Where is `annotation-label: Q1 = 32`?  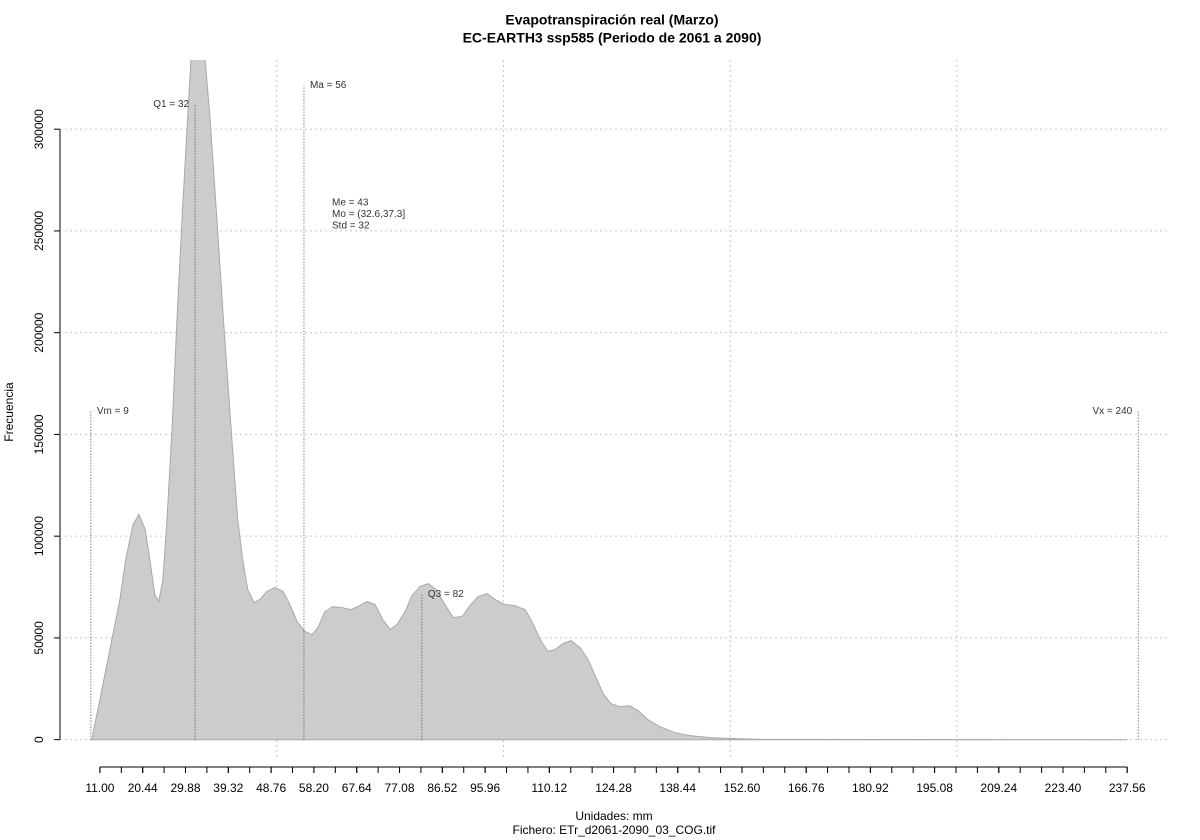 annotation-label: Q1 = 32 is located at coordinates (171, 104).